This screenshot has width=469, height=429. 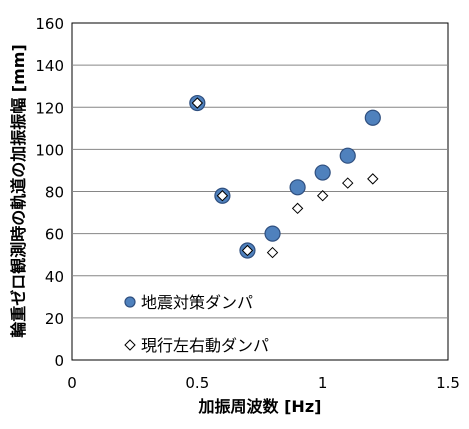 I want to click on y-tick-label: 60, so click(x=54, y=235).